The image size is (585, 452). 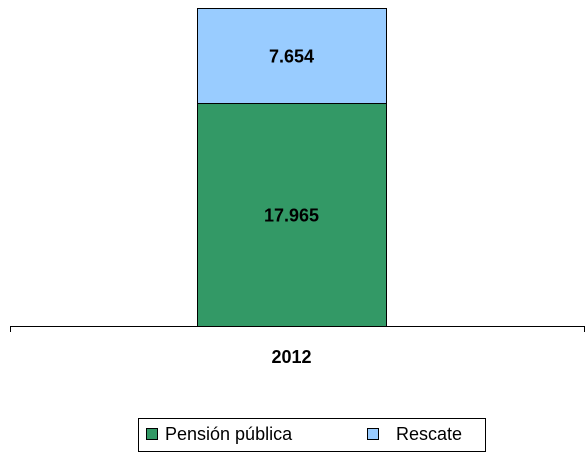 What do you see at coordinates (312, 435) in the screenshot?
I see `legend-box` at bounding box center [312, 435].